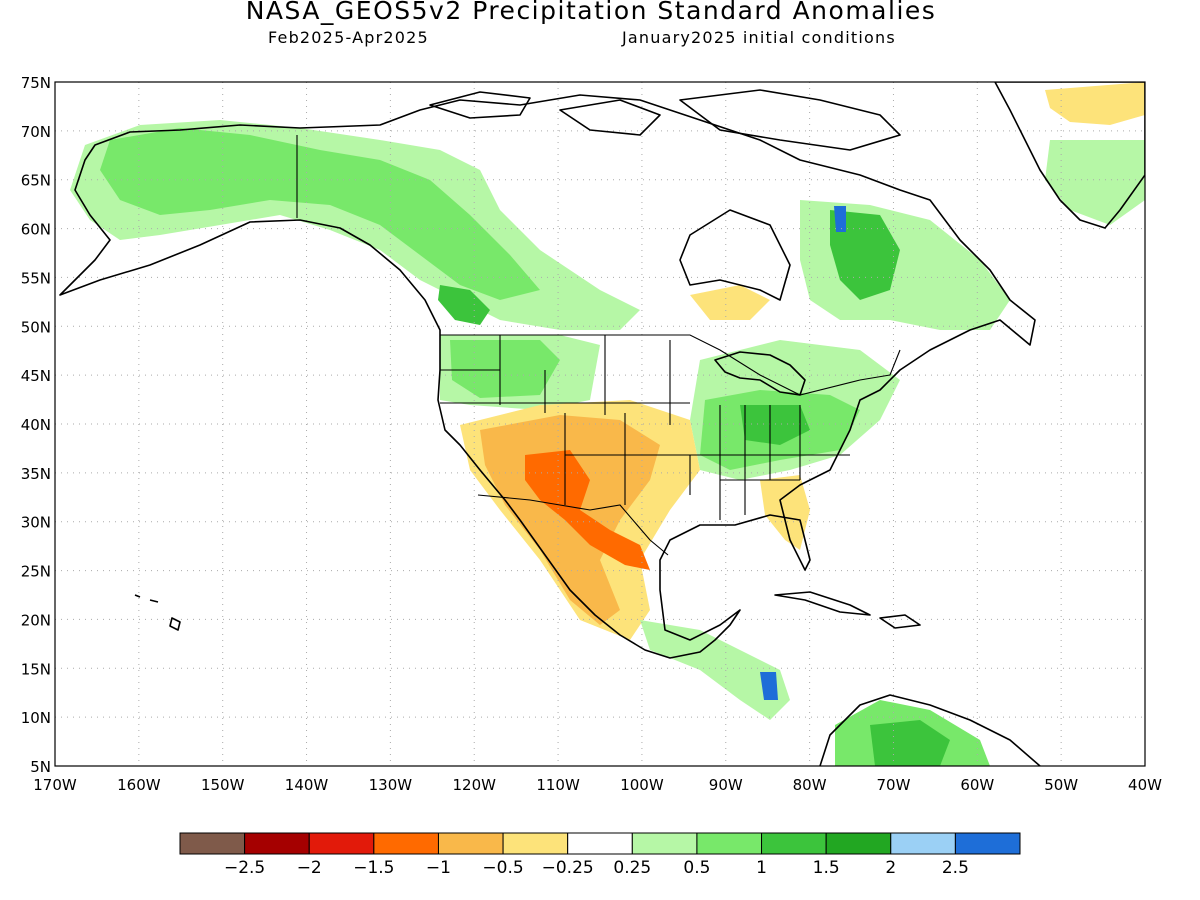 The width and height of the screenshot is (1200, 900). What do you see at coordinates (223, 785) in the screenshot?
I see `lon-label: 150W` at bounding box center [223, 785].